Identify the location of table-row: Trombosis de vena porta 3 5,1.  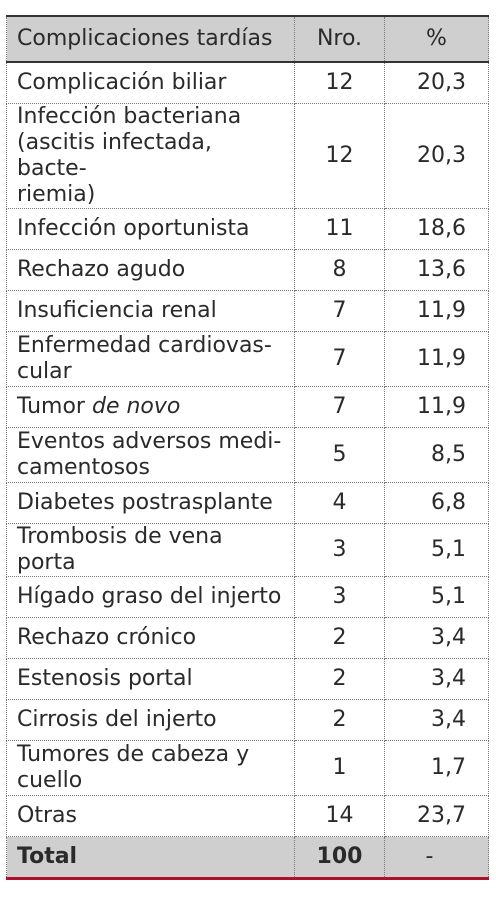
(247, 550).